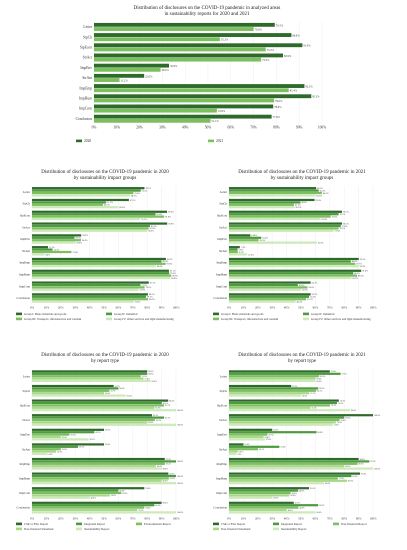 The width and height of the screenshot is (407, 550). I want to click on data-label: 50.0%, so click(305, 291).